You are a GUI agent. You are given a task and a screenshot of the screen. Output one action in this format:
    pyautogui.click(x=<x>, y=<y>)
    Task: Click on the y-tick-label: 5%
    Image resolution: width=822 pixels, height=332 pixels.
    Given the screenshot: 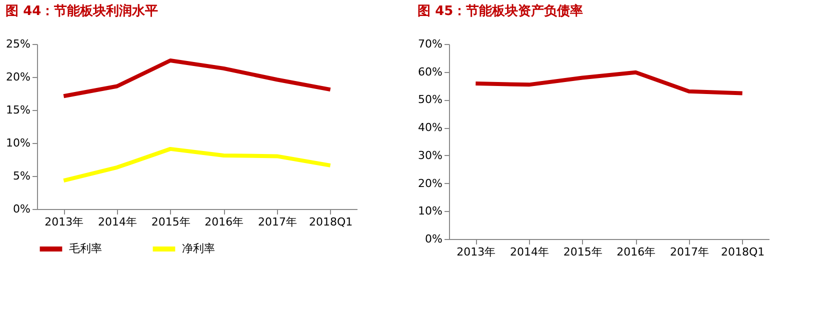 What is the action you would take?
    pyautogui.click(x=21, y=176)
    